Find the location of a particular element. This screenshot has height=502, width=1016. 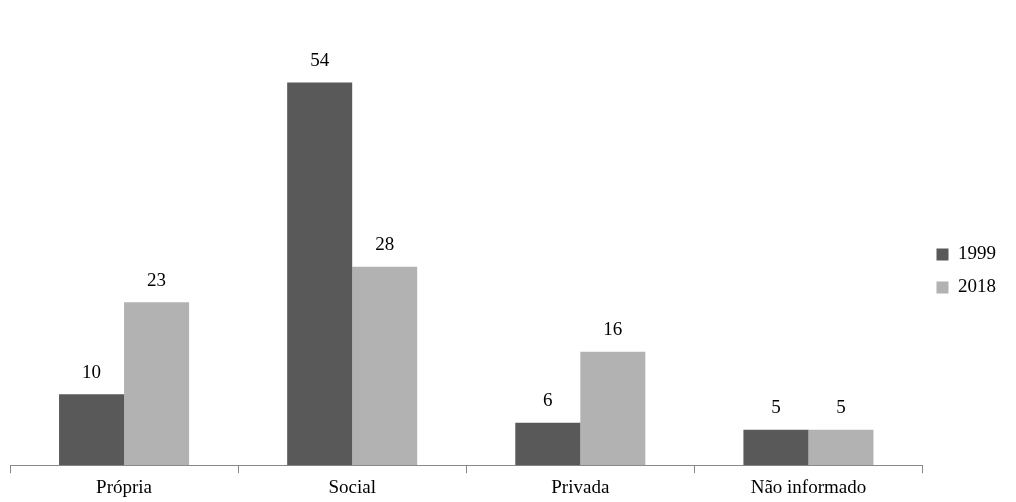

x-tick-label: Própria is located at coordinates (124, 486).